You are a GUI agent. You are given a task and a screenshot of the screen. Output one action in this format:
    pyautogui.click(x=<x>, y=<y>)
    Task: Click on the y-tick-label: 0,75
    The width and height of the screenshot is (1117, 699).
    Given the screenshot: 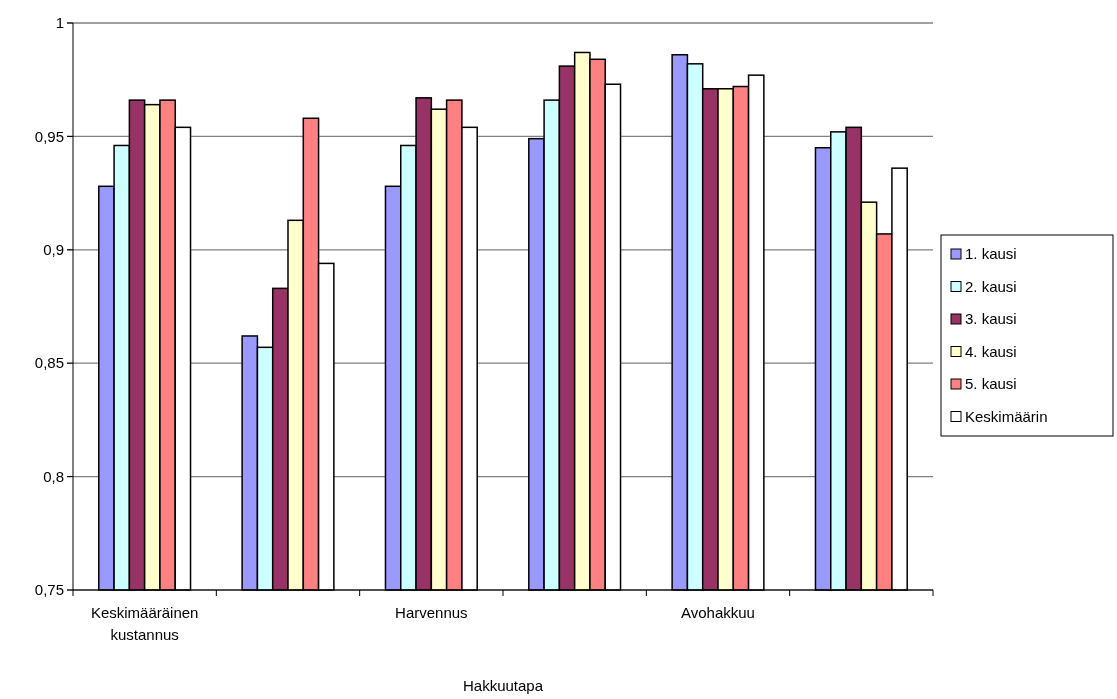 What is the action you would take?
    pyautogui.click(x=49, y=590)
    